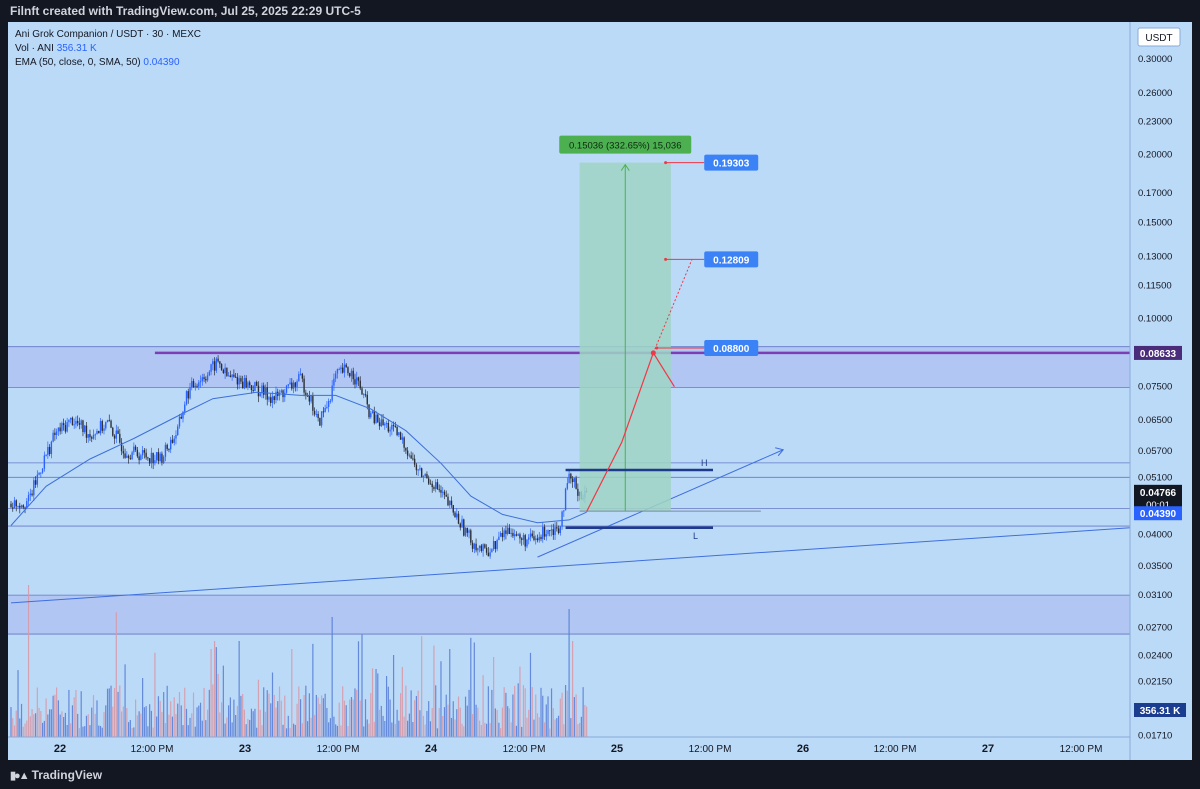  I want to click on ema-label: EMA (50, close, 0, SMA, 50), so click(78, 62).